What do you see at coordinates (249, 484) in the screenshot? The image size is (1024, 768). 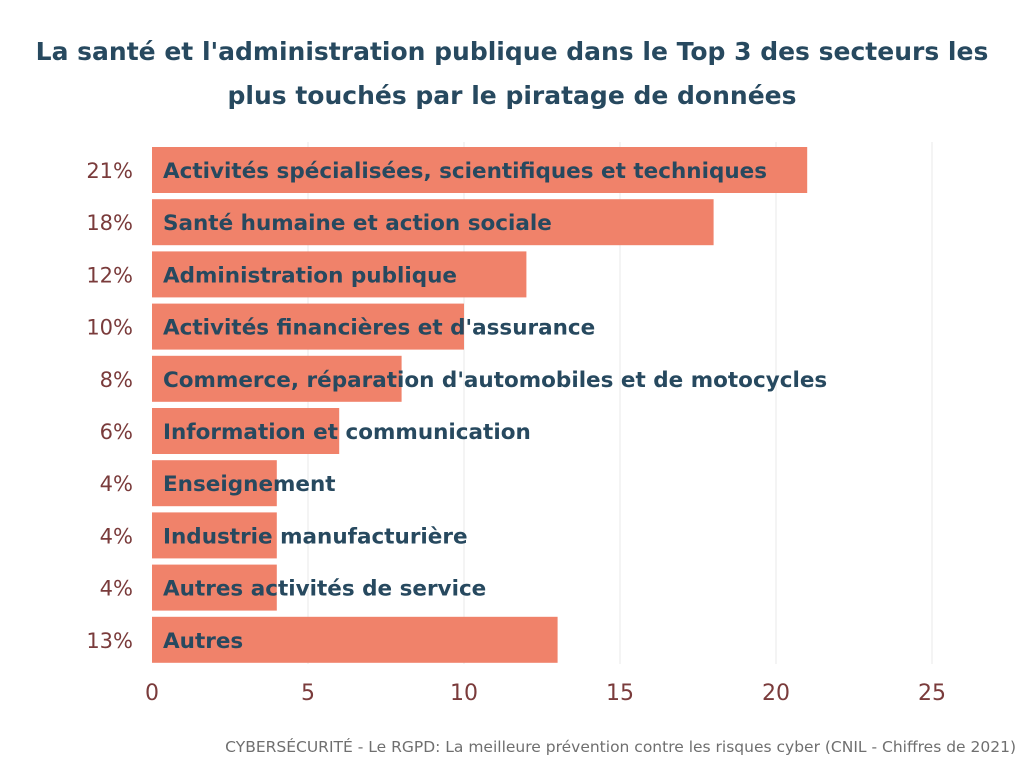 I see `category-label: Enseignement` at bounding box center [249, 484].